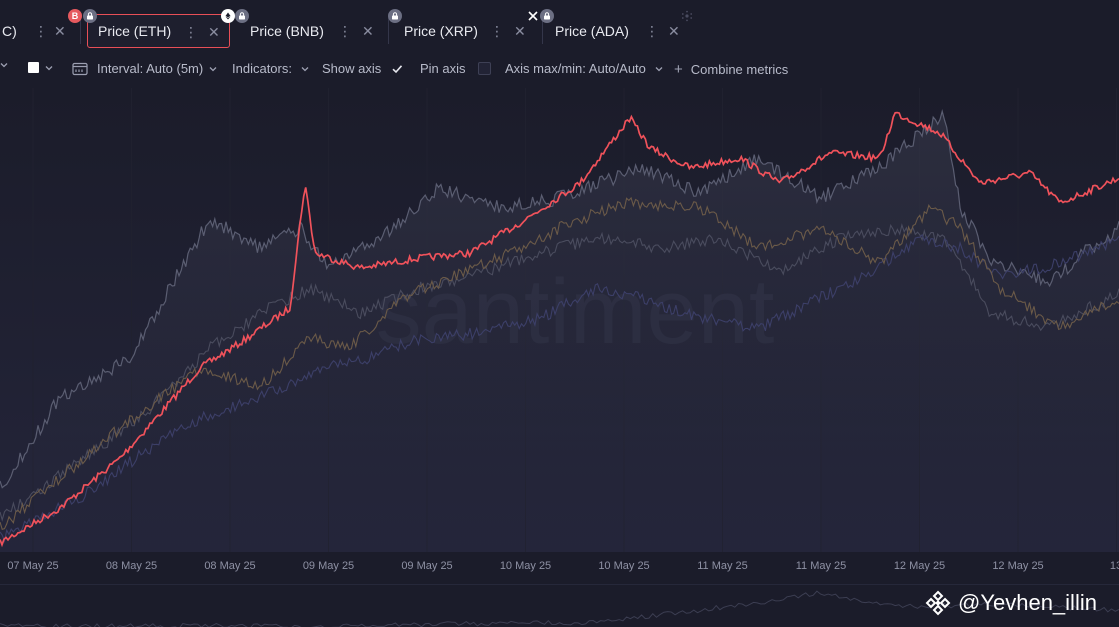 This screenshot has height=627, width=1119. What do you see at coordinates (80, 68) in the screenshot?
I see `calendar-icon` at bounding box center [80, 68].